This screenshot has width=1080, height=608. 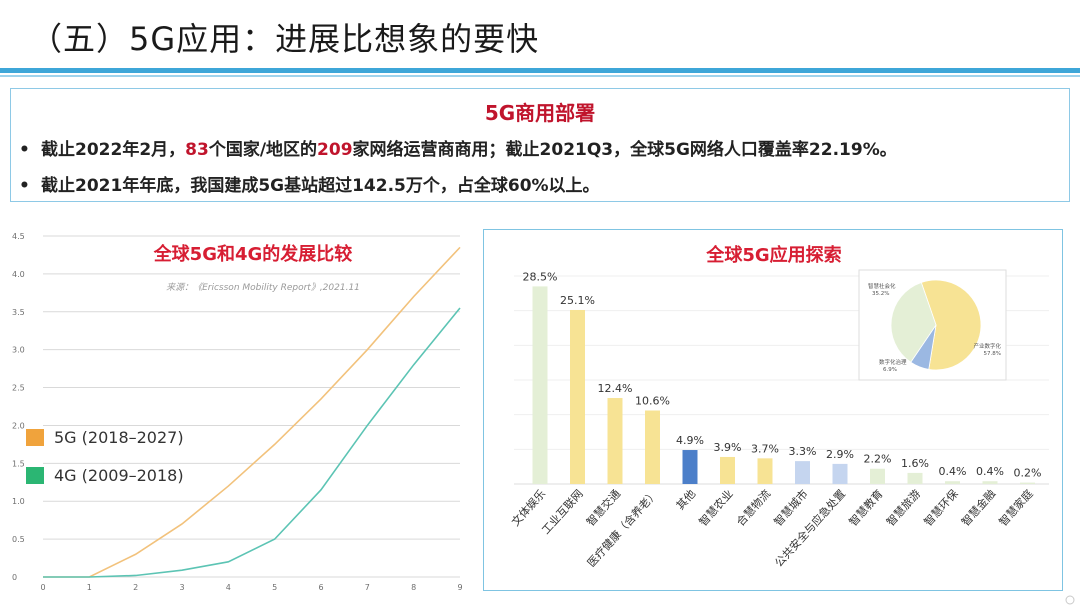 I want to click on x-tick-label: 0, so click(x=42, y=587).